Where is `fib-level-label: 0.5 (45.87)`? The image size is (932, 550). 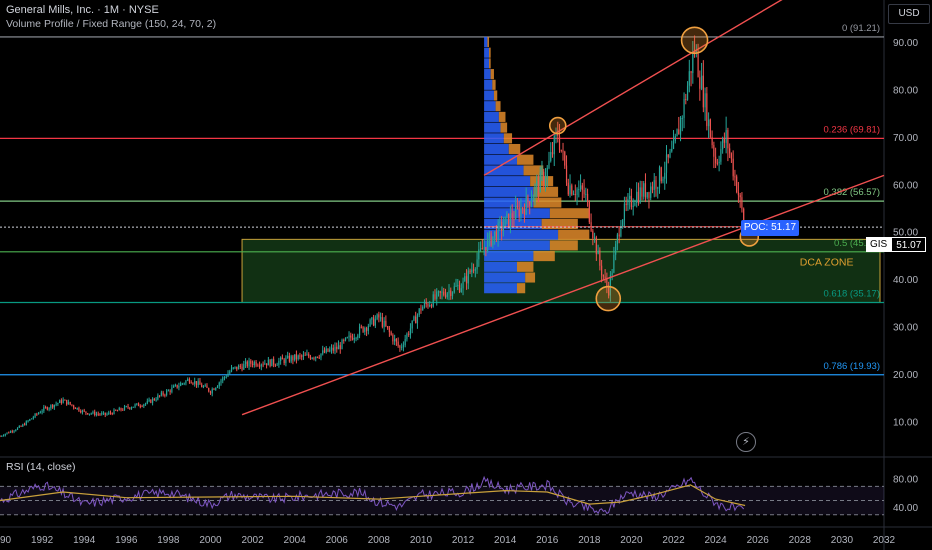 fib-level-label: 0.5 (45.87) is located at coordinates (857, 243).